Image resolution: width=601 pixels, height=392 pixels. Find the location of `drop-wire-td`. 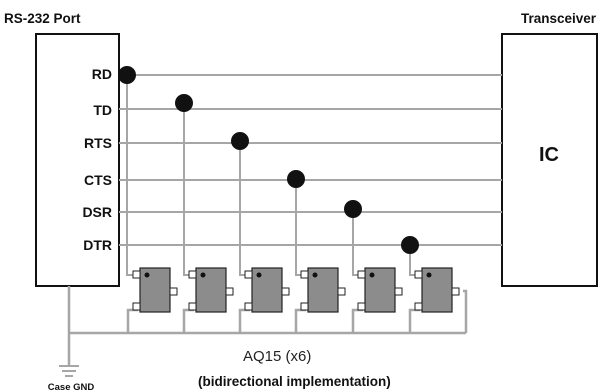

drop-wire-td is located at coordinates (188, 189).